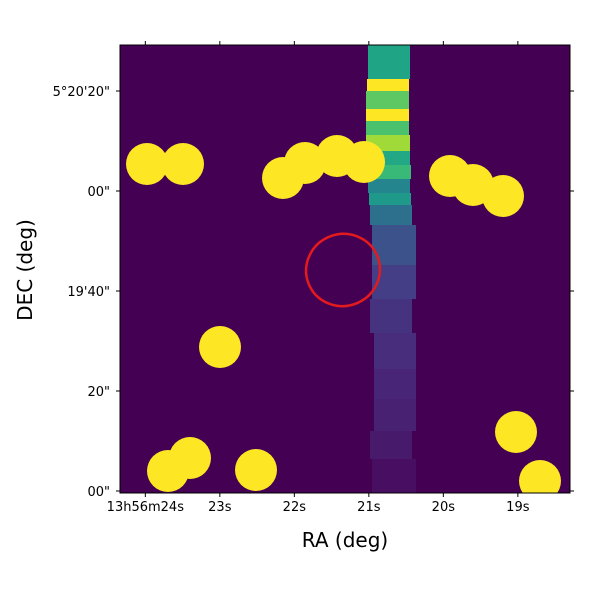  What do you see at coordinates (444, 507) in the screenshot?
I see `x-tick-label: 20s` at bounding box center [444, 507].